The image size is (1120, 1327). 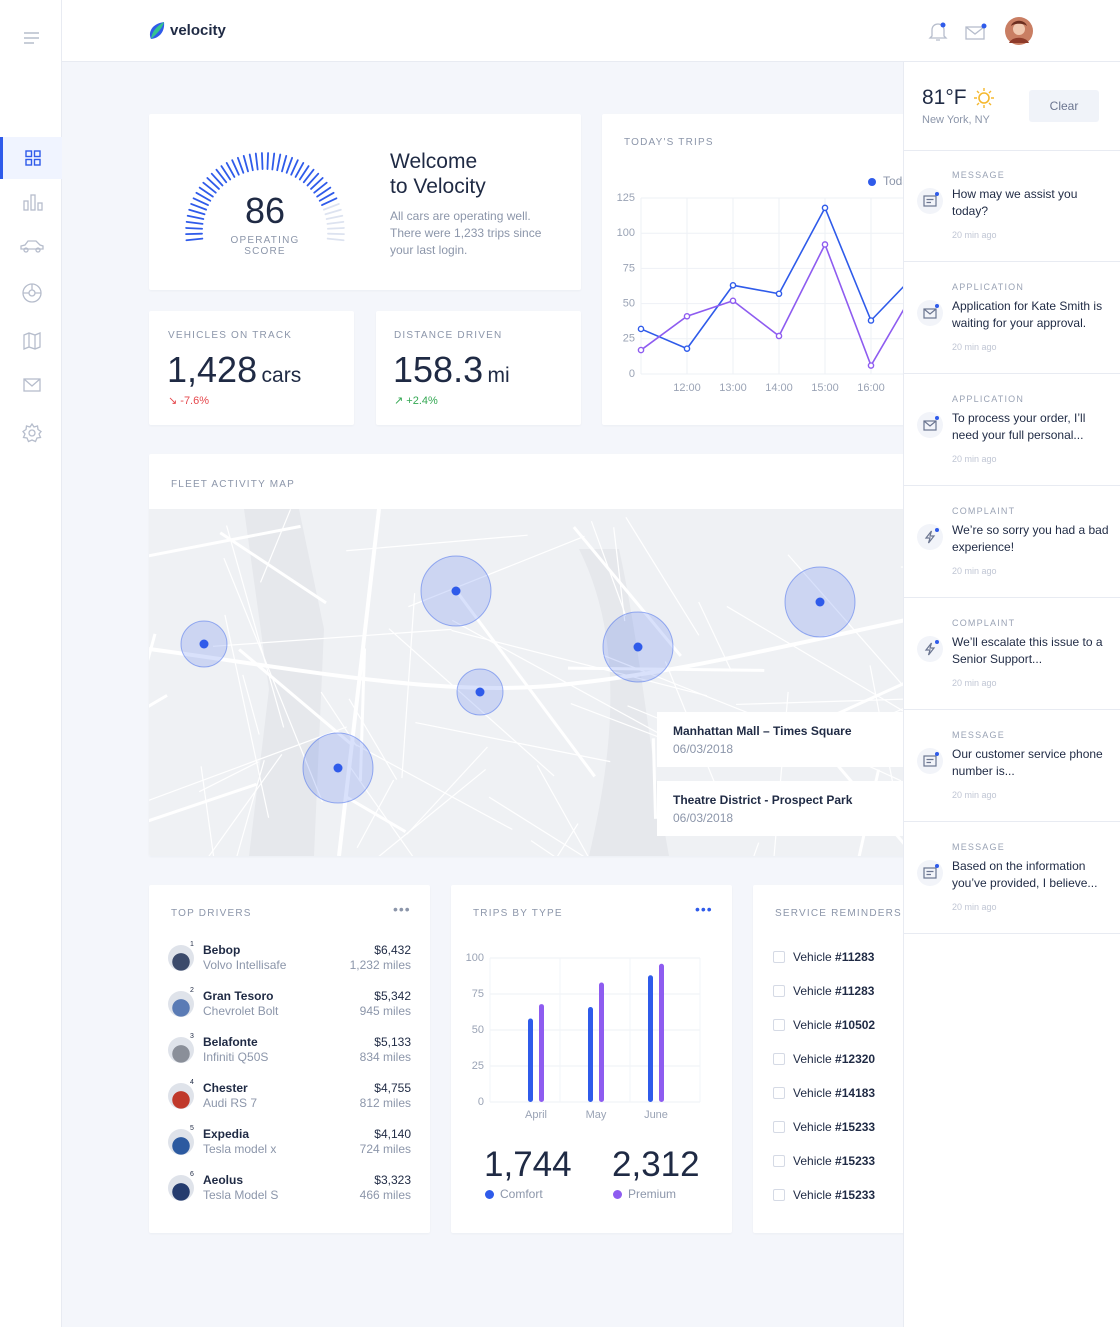 What do you see at coordinates (32, 341) in the screenshot?
I see `nav-map` at bounding box center [32, 341].